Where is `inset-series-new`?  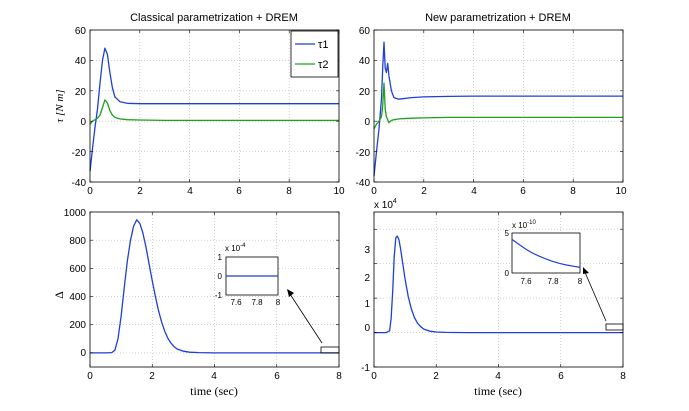 inset-series-new is located at coordinates (546, 253).